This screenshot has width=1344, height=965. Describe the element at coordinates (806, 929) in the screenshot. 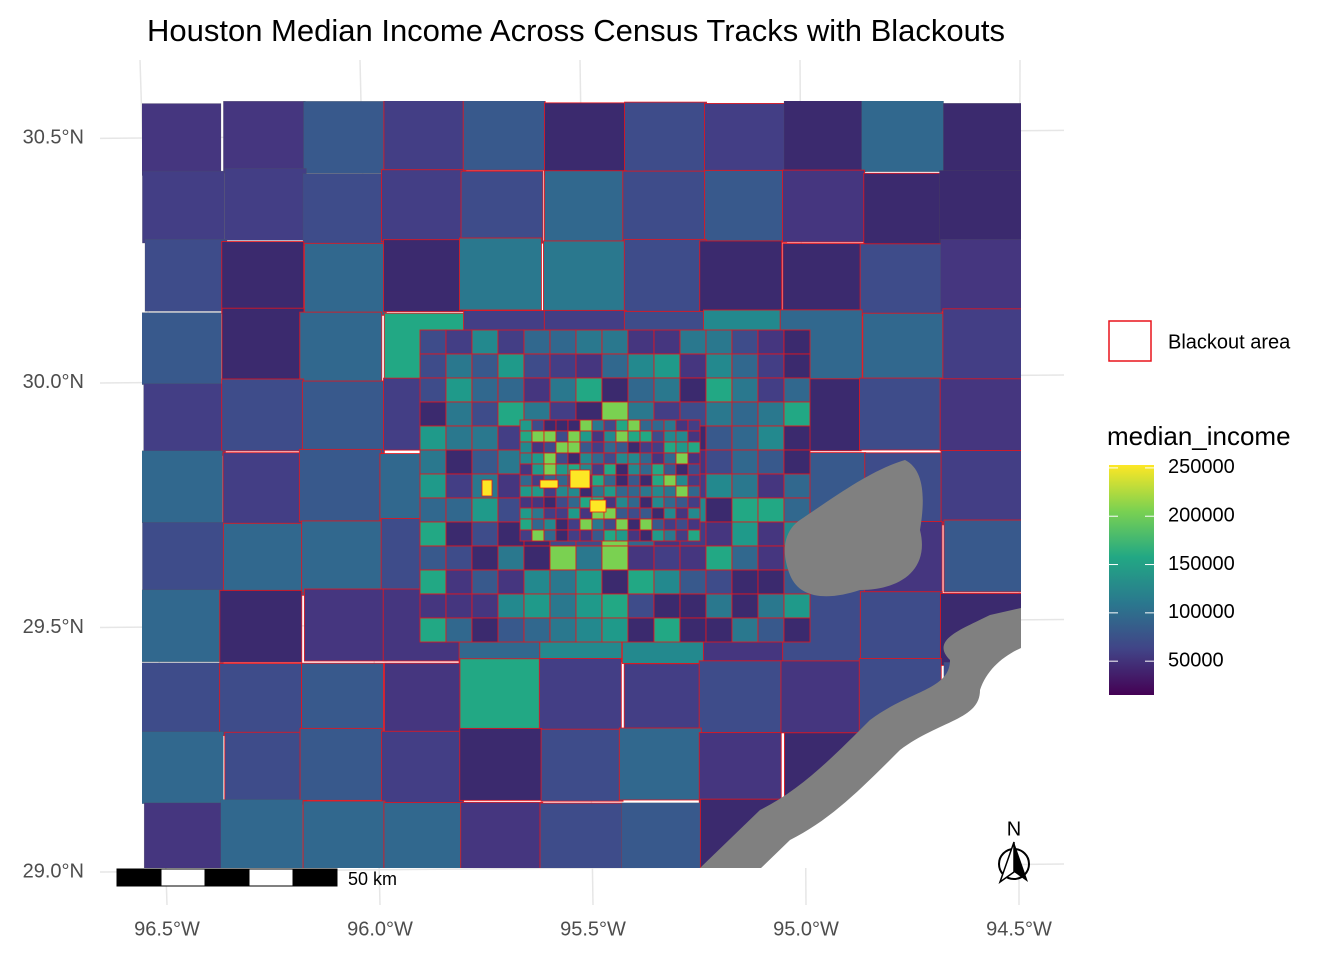

I see `lon-tick-label: 95.0°W` at that location.